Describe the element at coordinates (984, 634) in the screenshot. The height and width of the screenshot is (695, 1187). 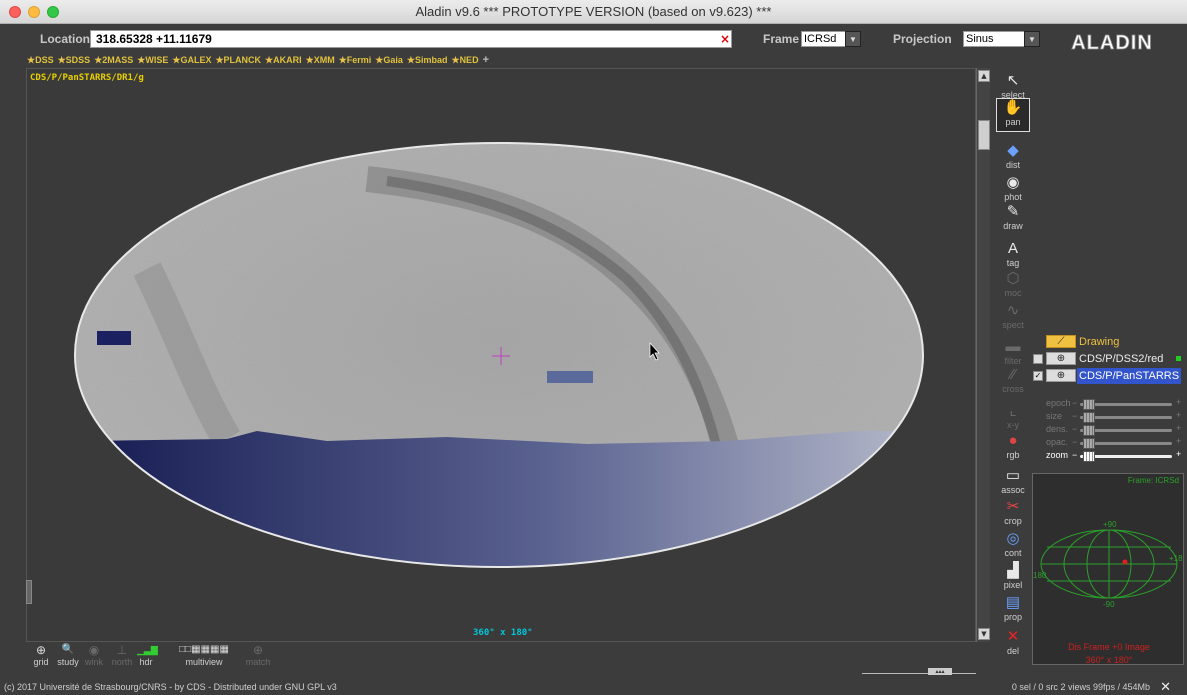
I see `scroll-down-button: ▼` at that location.